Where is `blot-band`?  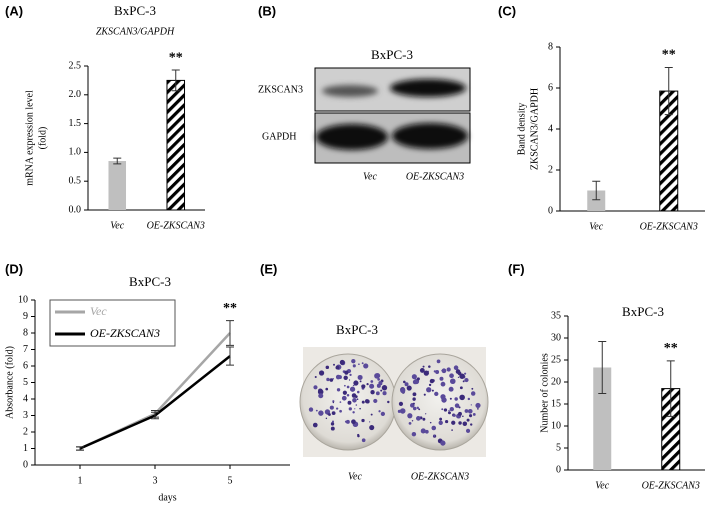 blot-band is located at coordinates (350, 91).